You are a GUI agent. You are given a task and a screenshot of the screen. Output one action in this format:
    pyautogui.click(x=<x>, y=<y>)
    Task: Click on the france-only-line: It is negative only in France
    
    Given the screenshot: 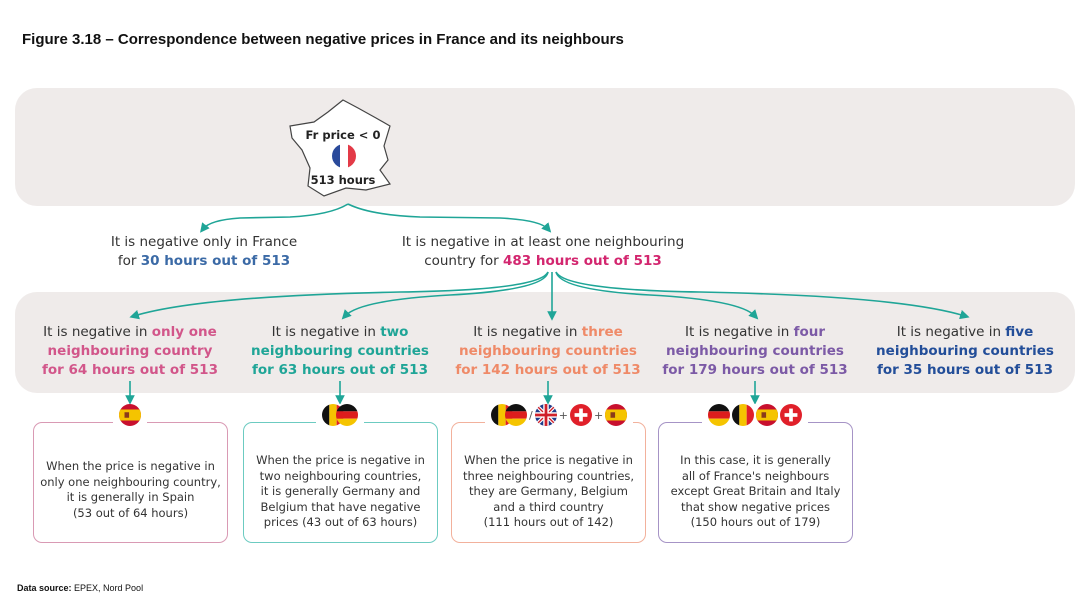 What is the action you would take?
    pyautogui.click(x=204, y=242)
    